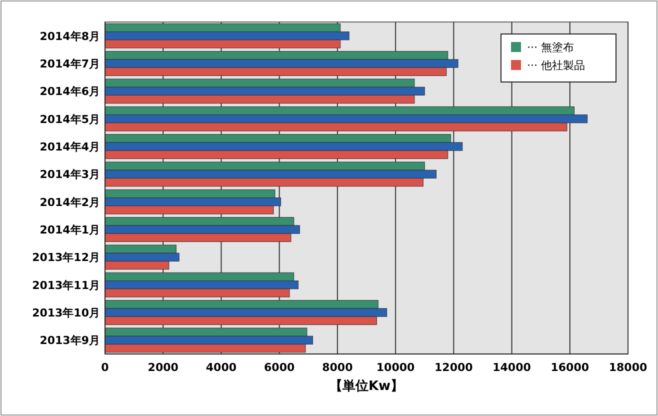  Describe the element at coordinates (396, 367) in the screenshot. I see `x-tick-label: 10000` at that location.